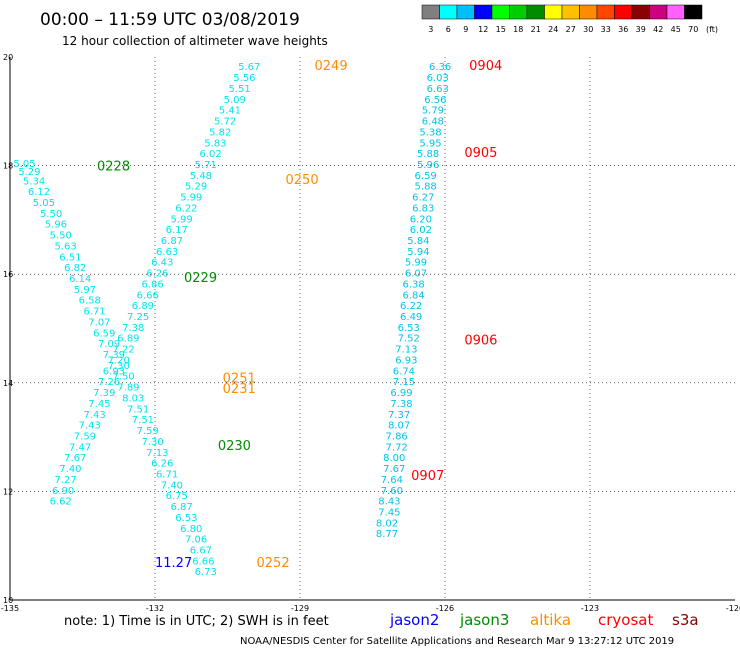 The image size is (740, 650). Describe the element at coordinates (433, 122) in the screenshot. I see `wave-height-value: 6.48` at that location.